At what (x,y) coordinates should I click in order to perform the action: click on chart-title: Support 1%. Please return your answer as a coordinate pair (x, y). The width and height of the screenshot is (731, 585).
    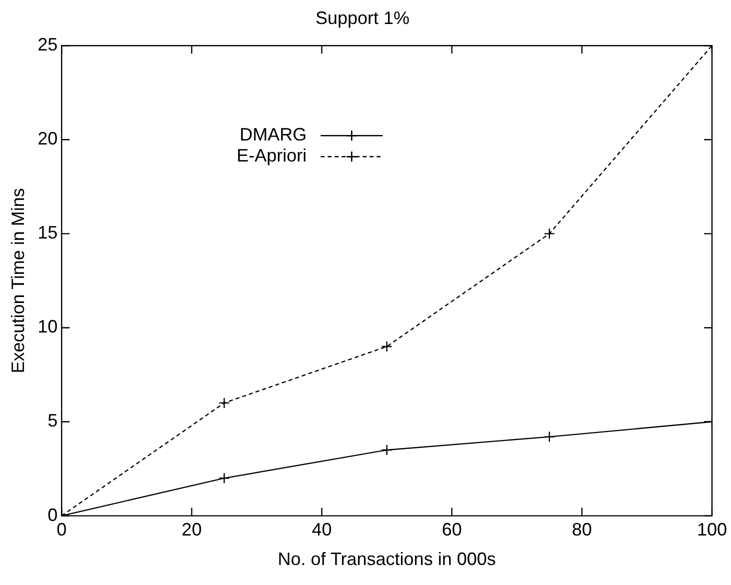
    Looking at the image, I should click on (362, 18).